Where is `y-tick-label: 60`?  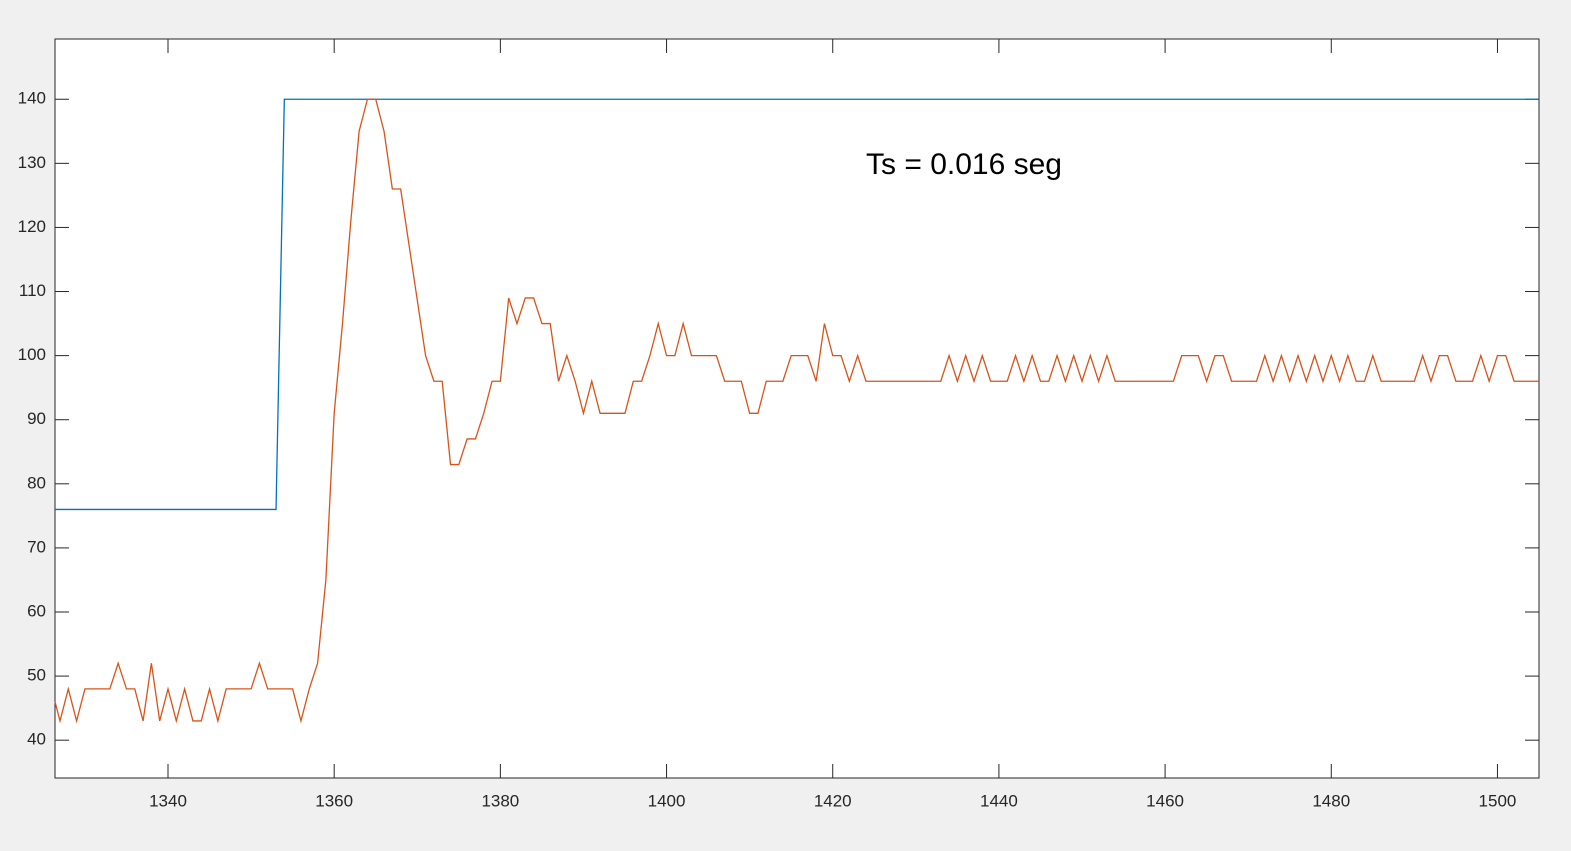
y-tick-label: 60 is located at coordinates (36, 610).